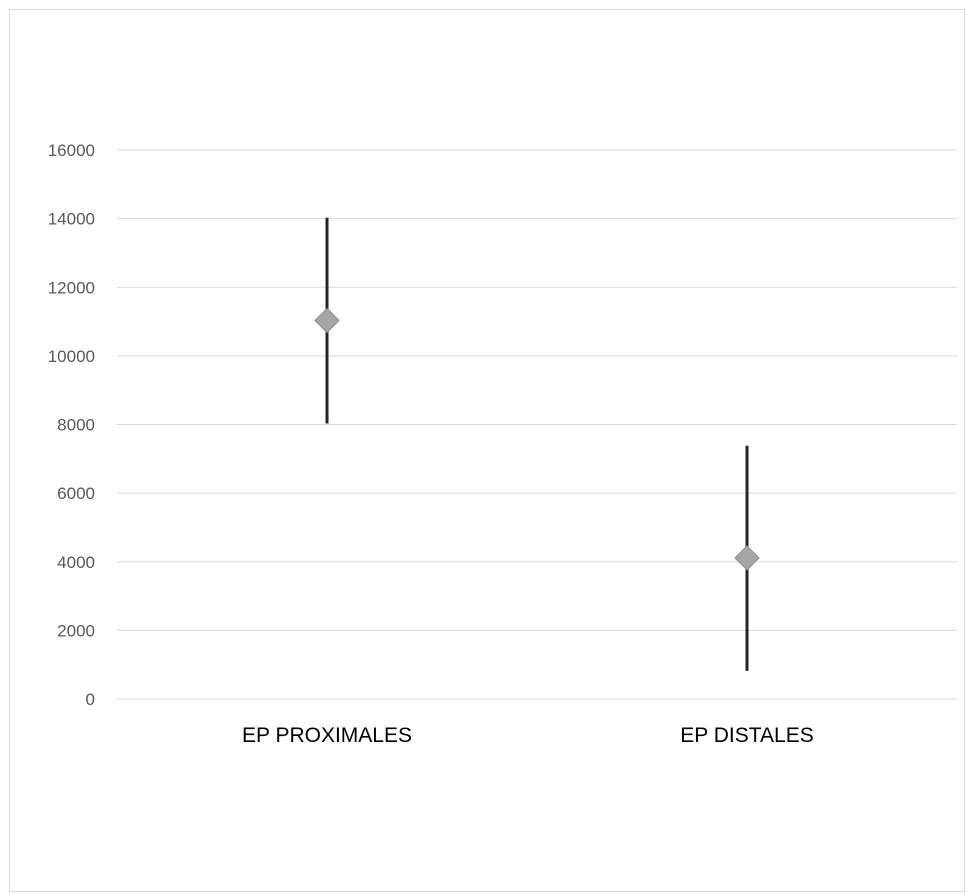 Image resolution: width=967 pixels, height=894 pixels. Describe the element at coordinates (327, 735) in the screenshot. I see `x-category-label: EP PROXIMALES` at that location.